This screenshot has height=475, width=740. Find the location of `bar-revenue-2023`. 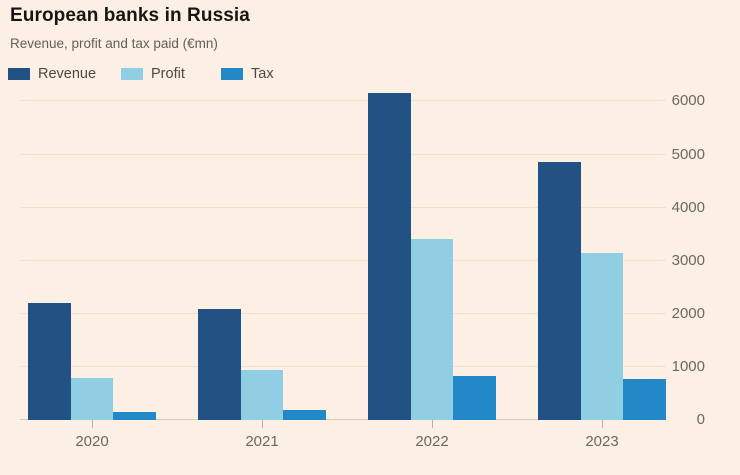

bar-revenue-2023 is located at coordinates (559, 291).